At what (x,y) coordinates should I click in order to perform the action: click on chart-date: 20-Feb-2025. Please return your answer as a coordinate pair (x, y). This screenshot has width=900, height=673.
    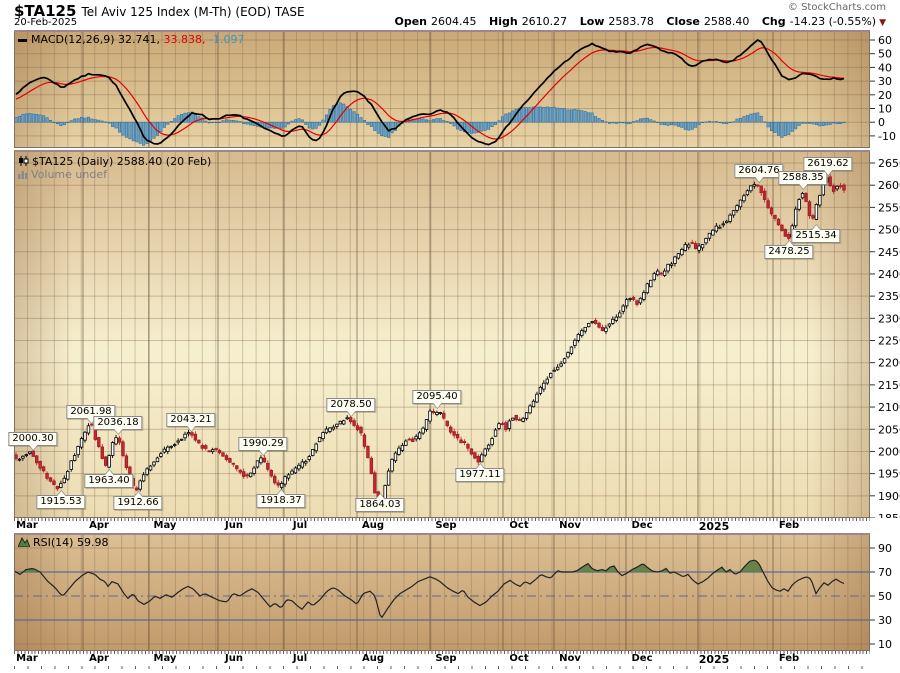
    Looking at the image, I should click on (46, 22).